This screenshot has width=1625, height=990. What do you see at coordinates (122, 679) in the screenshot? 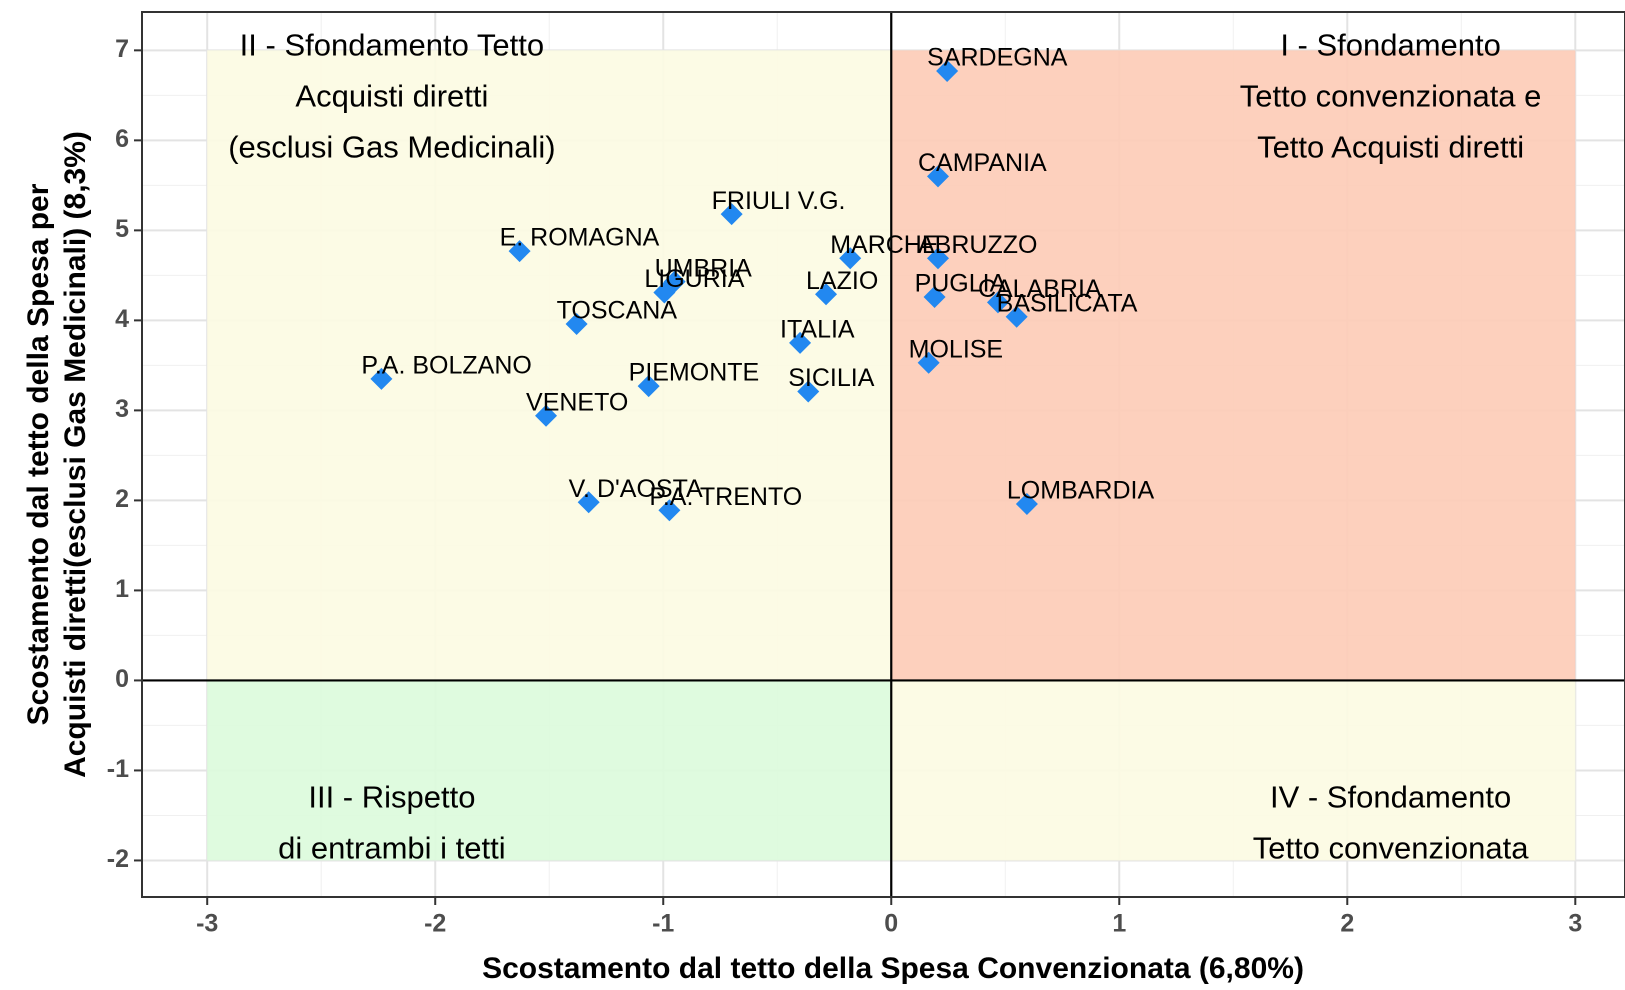
I see `y-tick-label: 0` at bounding box center [122, 679].